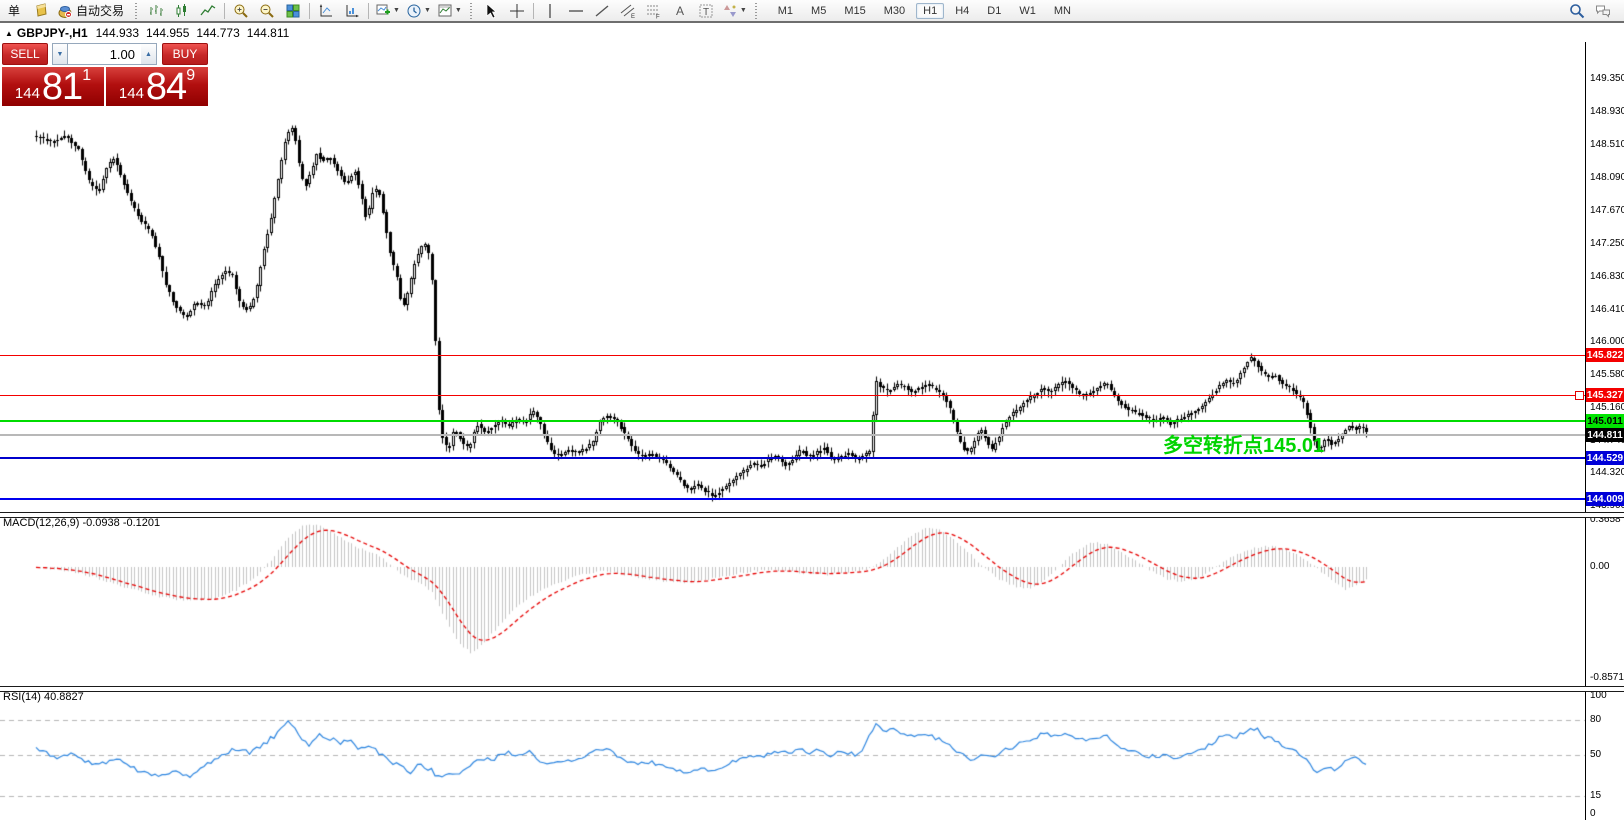 The width and height of the screenshot is (1624, 820). Describe the element at coordinates (1062, 10) in the screenshot. I see `timeframe-button-mn: MN` at that location.